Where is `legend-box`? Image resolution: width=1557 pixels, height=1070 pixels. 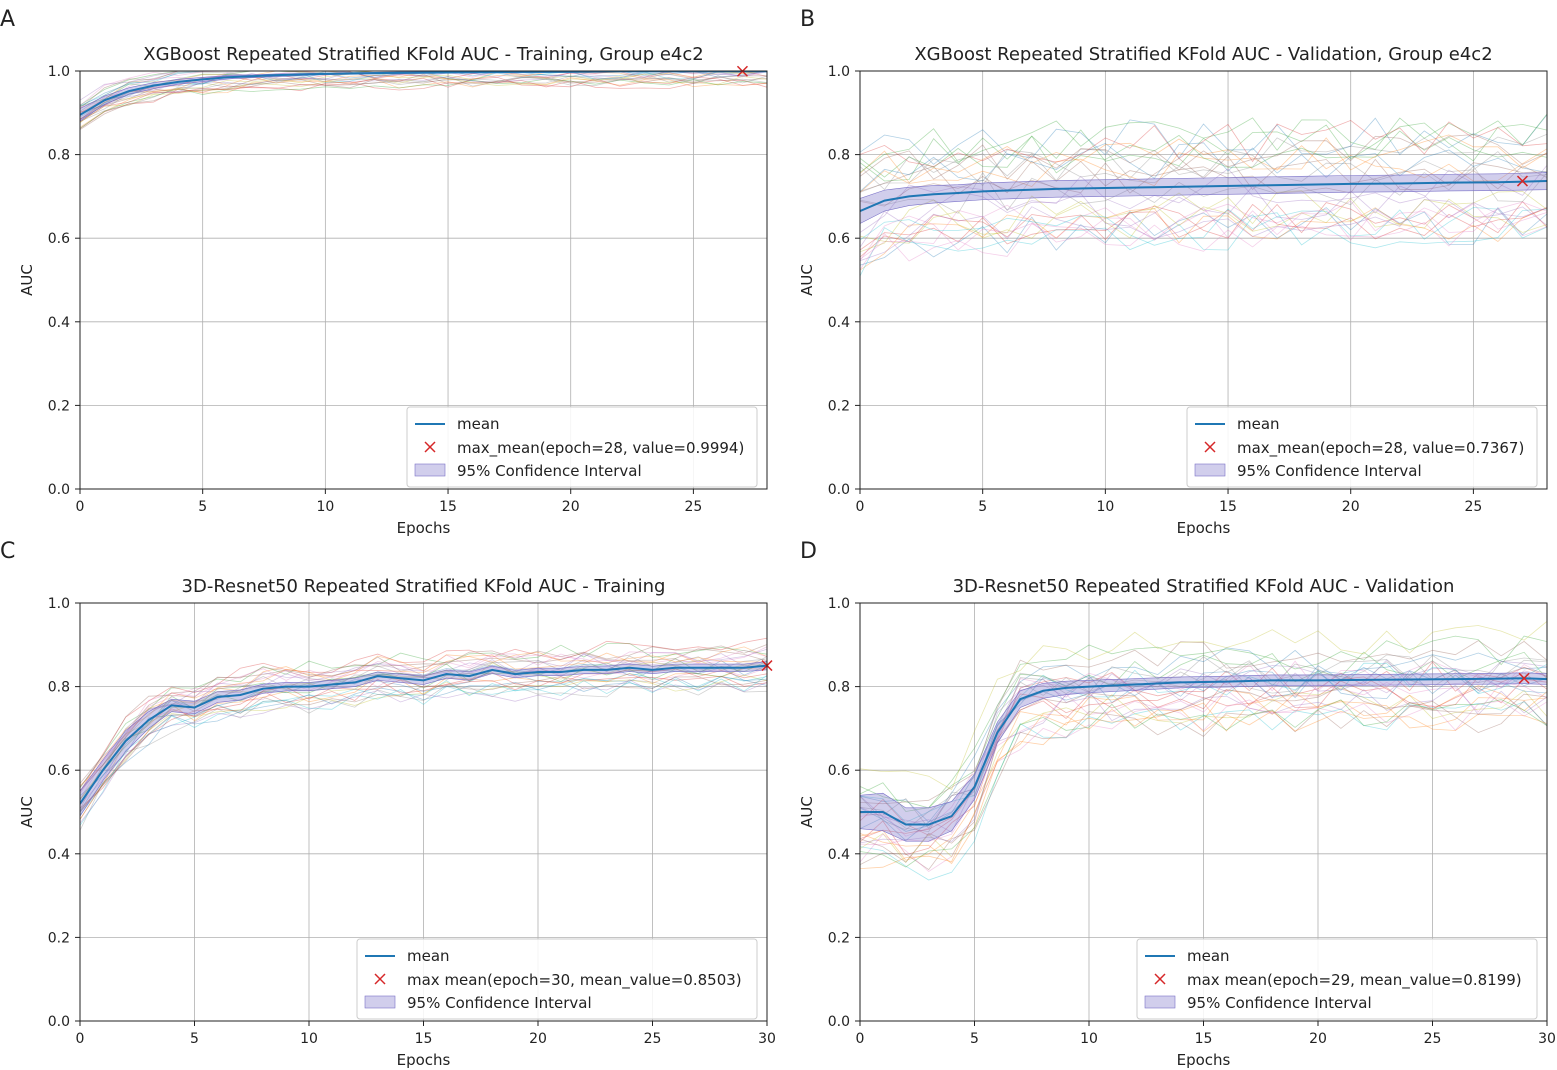 legend-box is located at coordinates (1337, 979).